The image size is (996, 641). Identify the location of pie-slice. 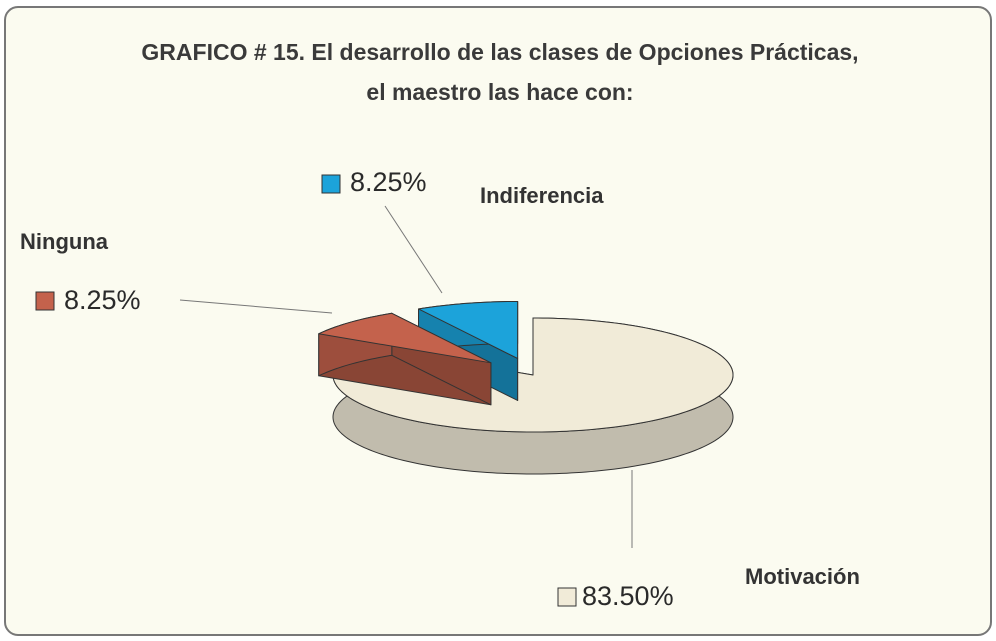
(405, 359).